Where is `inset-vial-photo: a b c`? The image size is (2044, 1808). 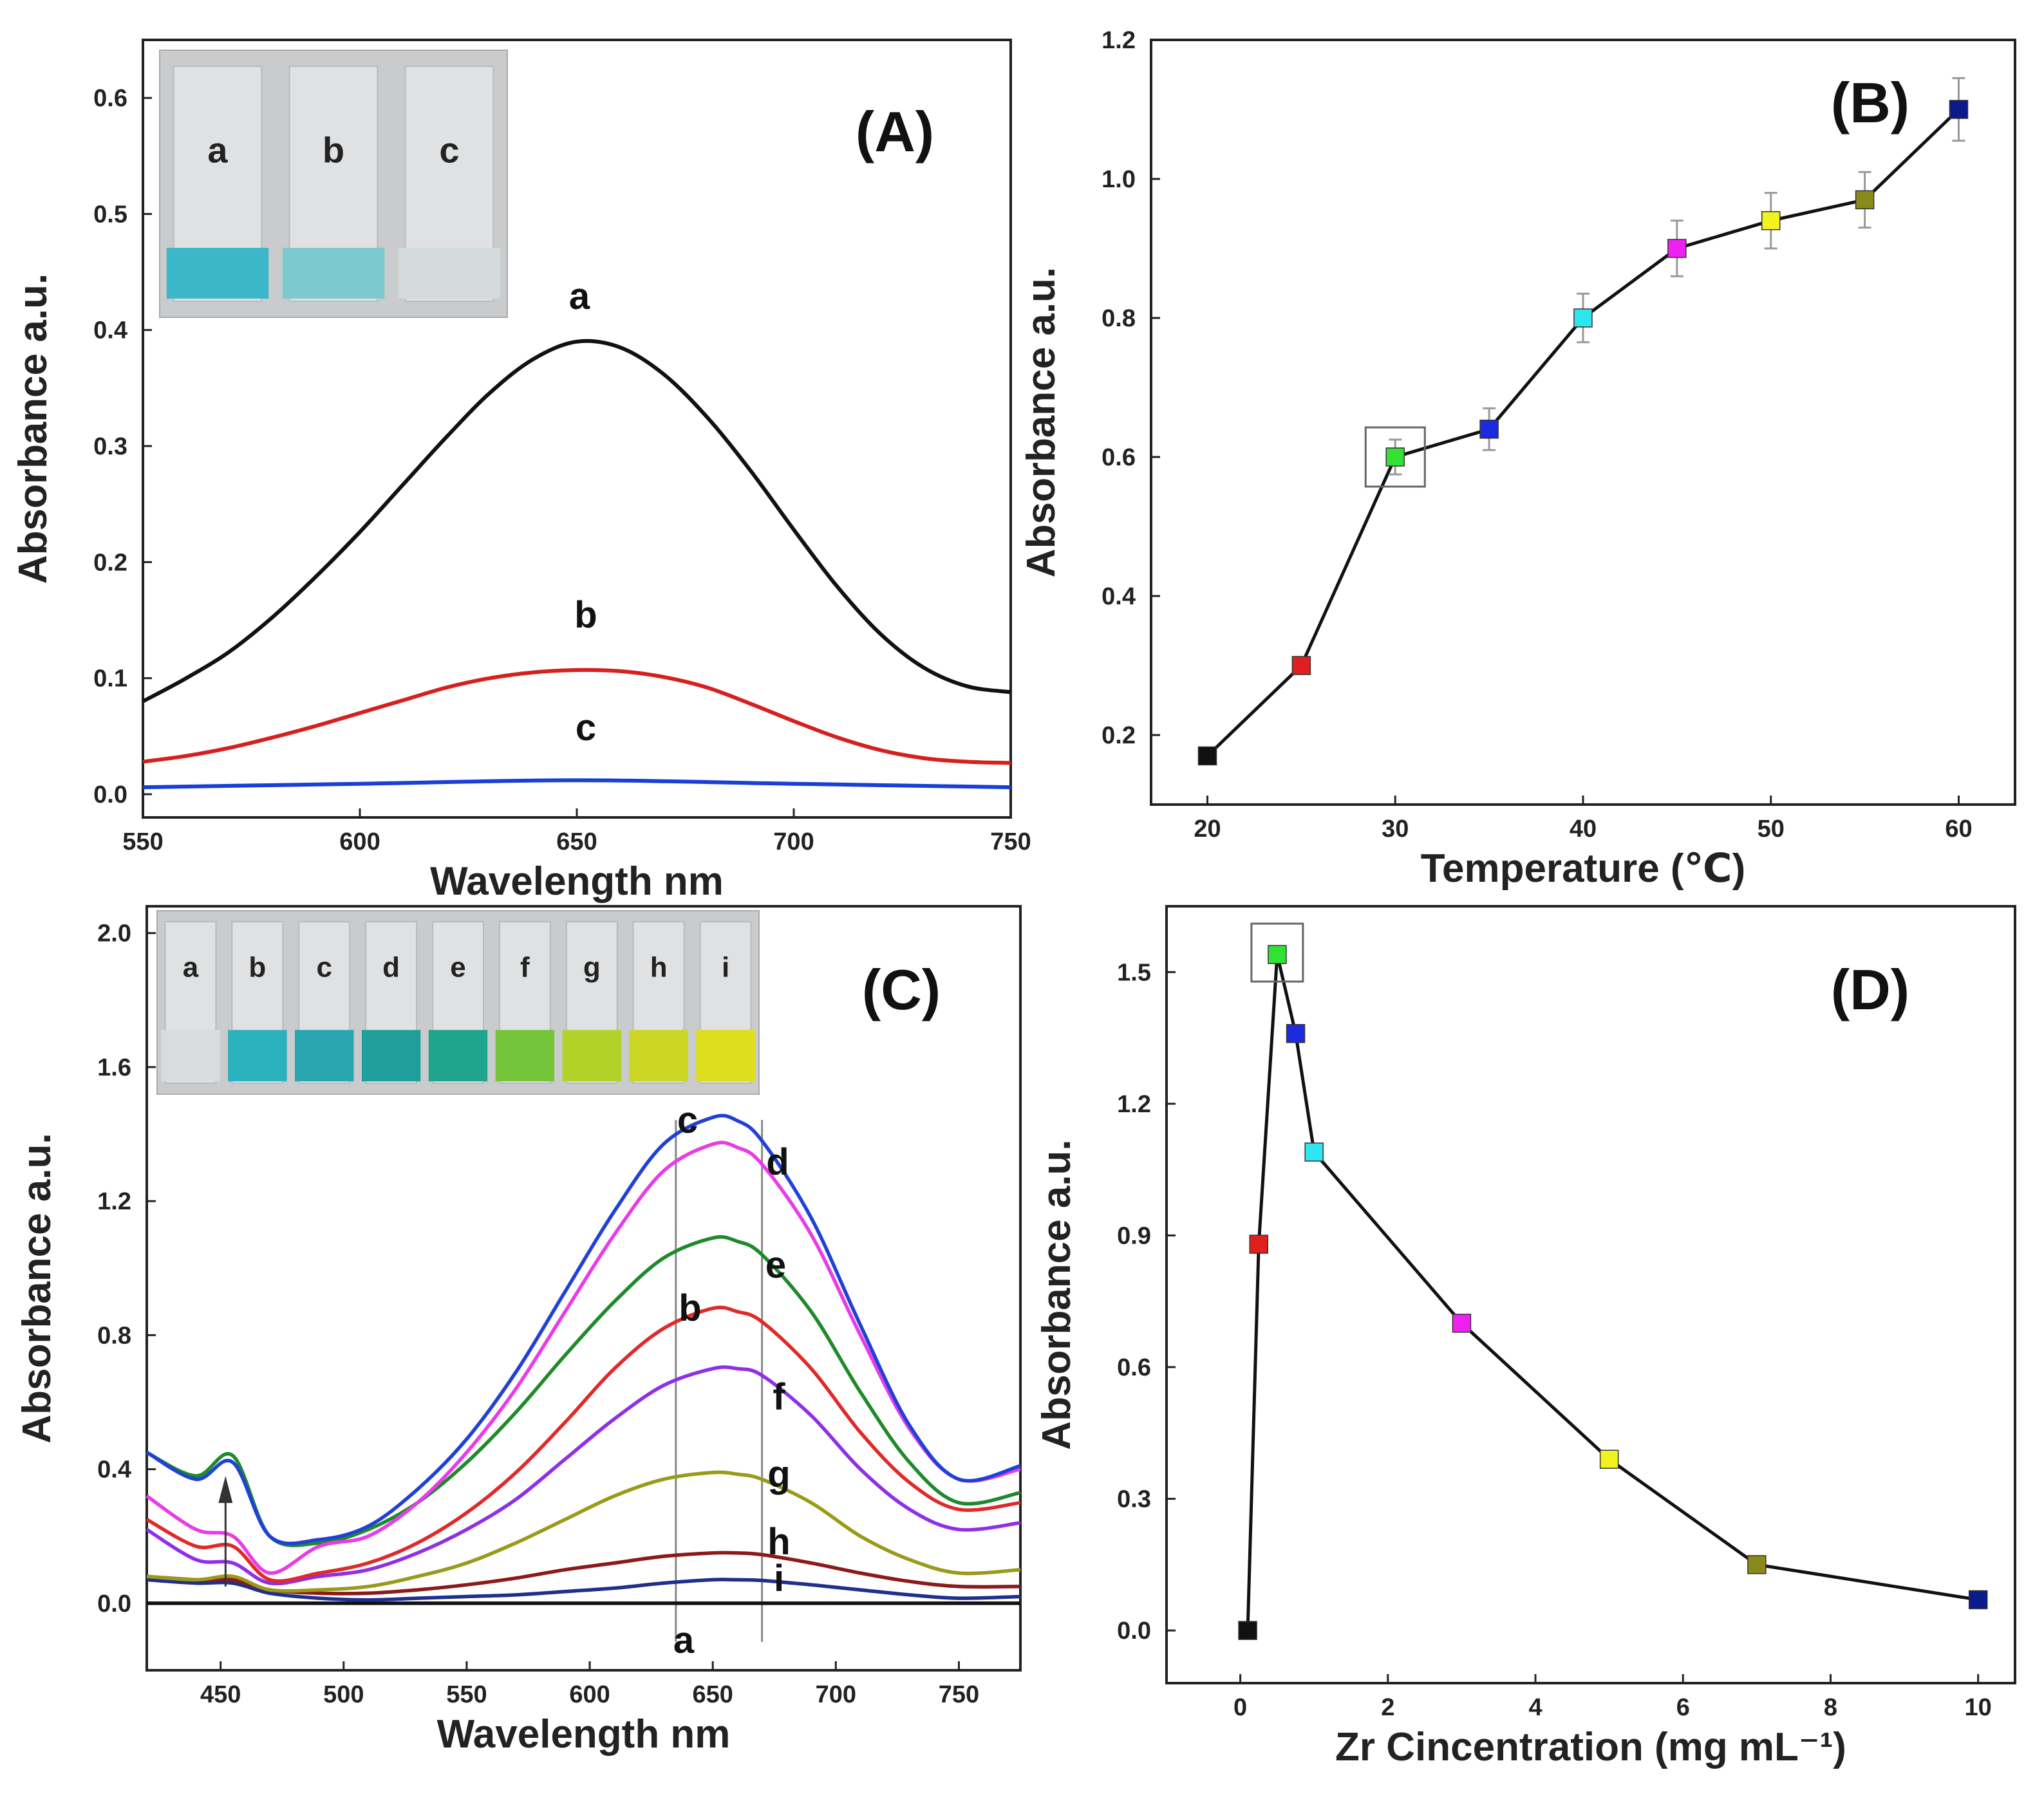 inset-vial-photo: a b c is located at coordinates (334, 184).